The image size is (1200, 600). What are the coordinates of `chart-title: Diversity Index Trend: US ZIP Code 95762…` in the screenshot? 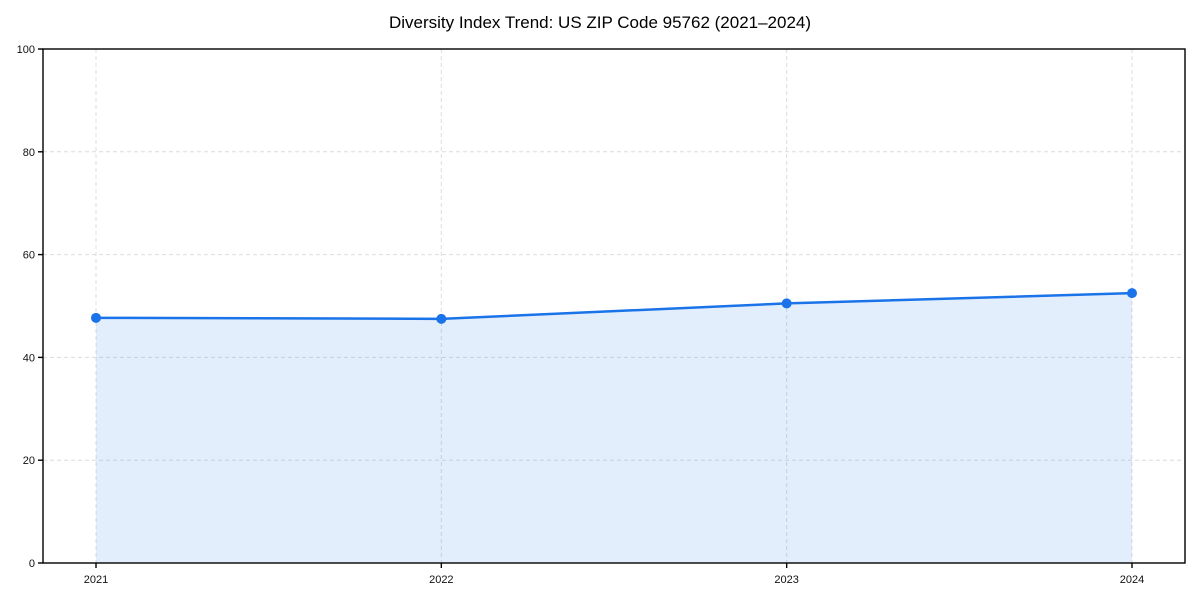 It's located at (600, 22).